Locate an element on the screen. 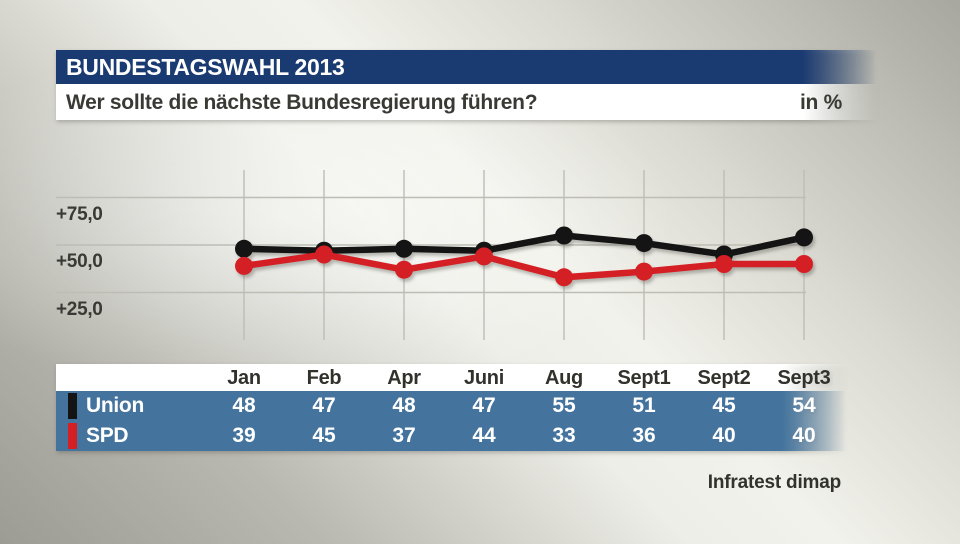 This screenshot has height=544, width=960. column-header-apr: Apr is located at coordinates (404, 378).